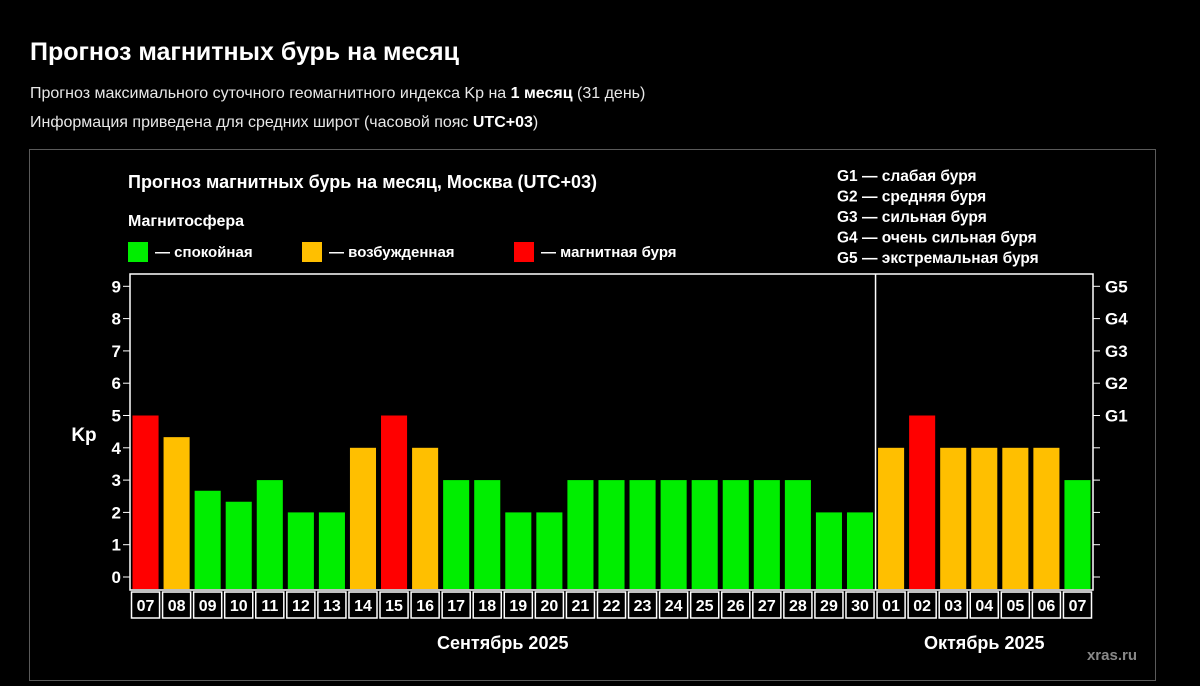  What do you see at coordinates (116, 480) in the screenshot?
I see `y-tick-label-3: 3` at bounding box center [116, 480].